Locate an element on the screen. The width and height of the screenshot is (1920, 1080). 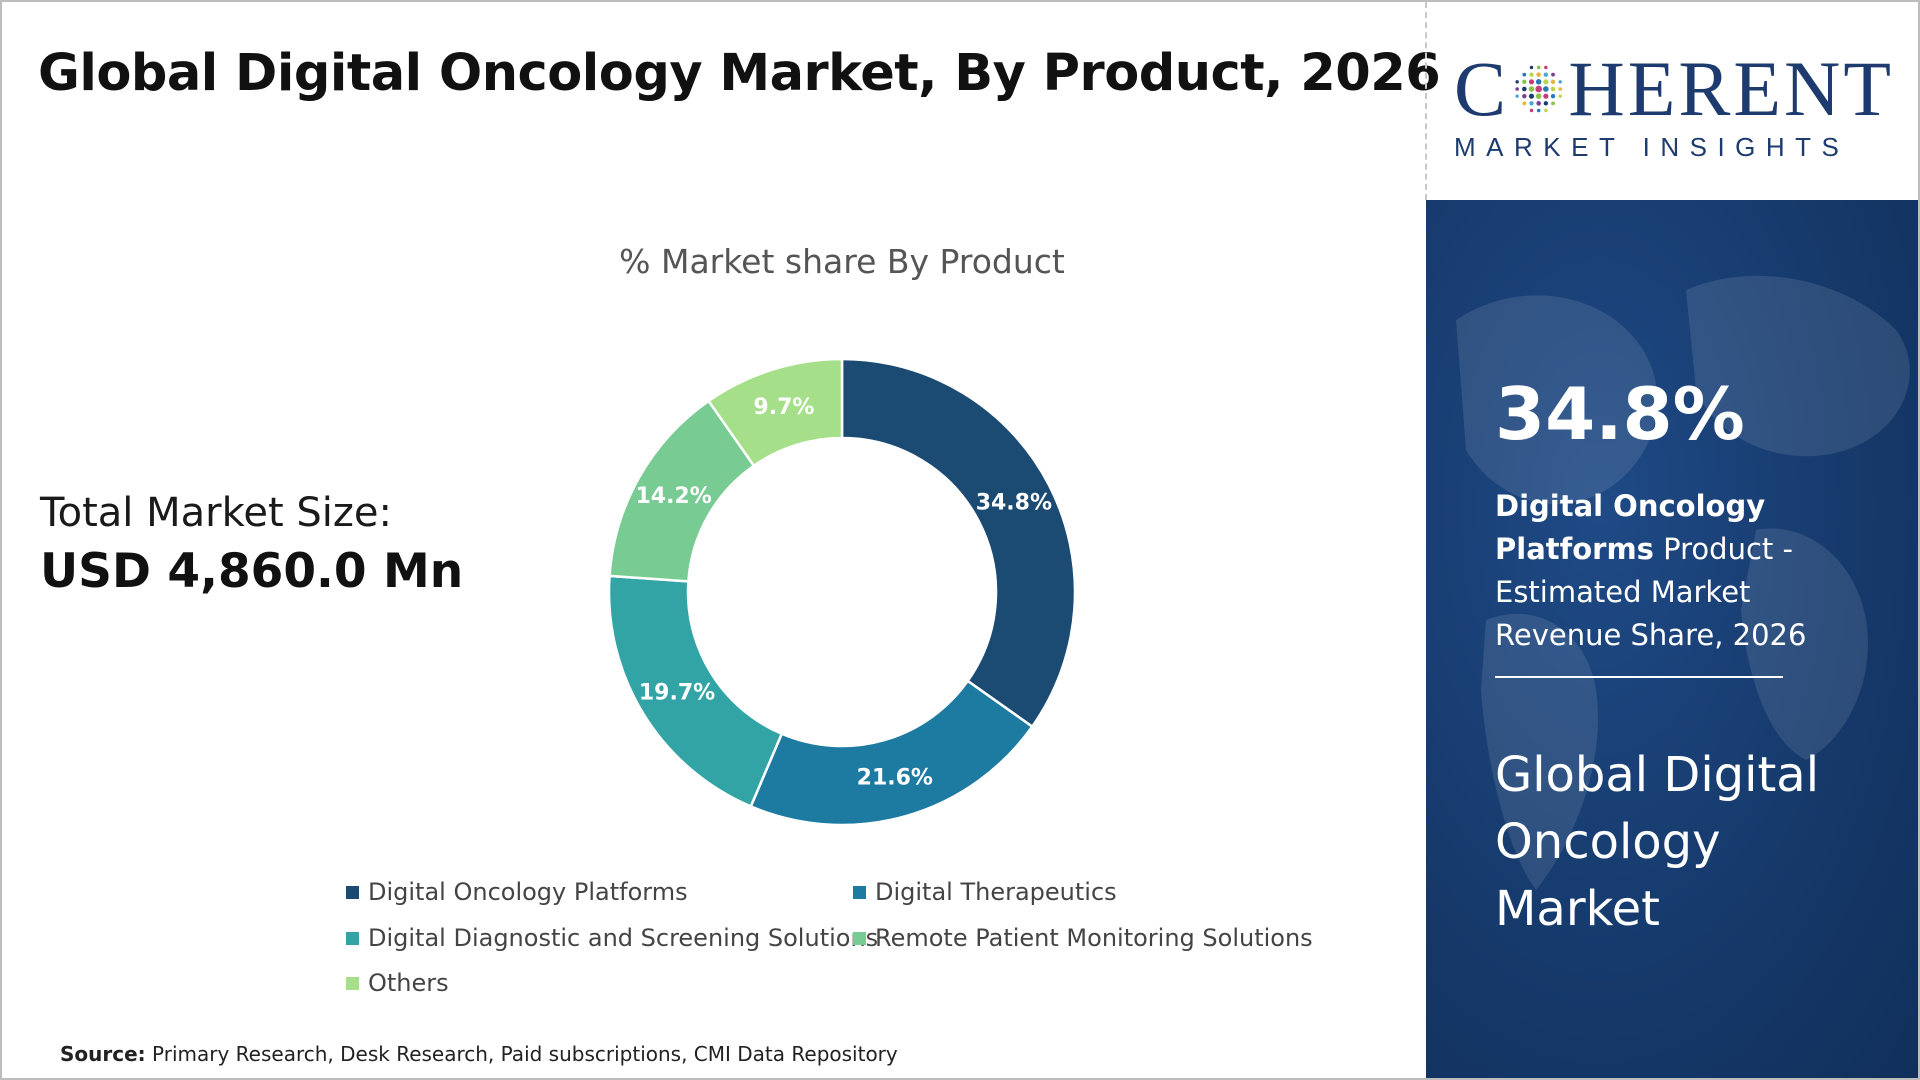
donut-chart: 34.8% 21.6% 19.7% 14.2% 9.7% is located at coordinates (842, 592).